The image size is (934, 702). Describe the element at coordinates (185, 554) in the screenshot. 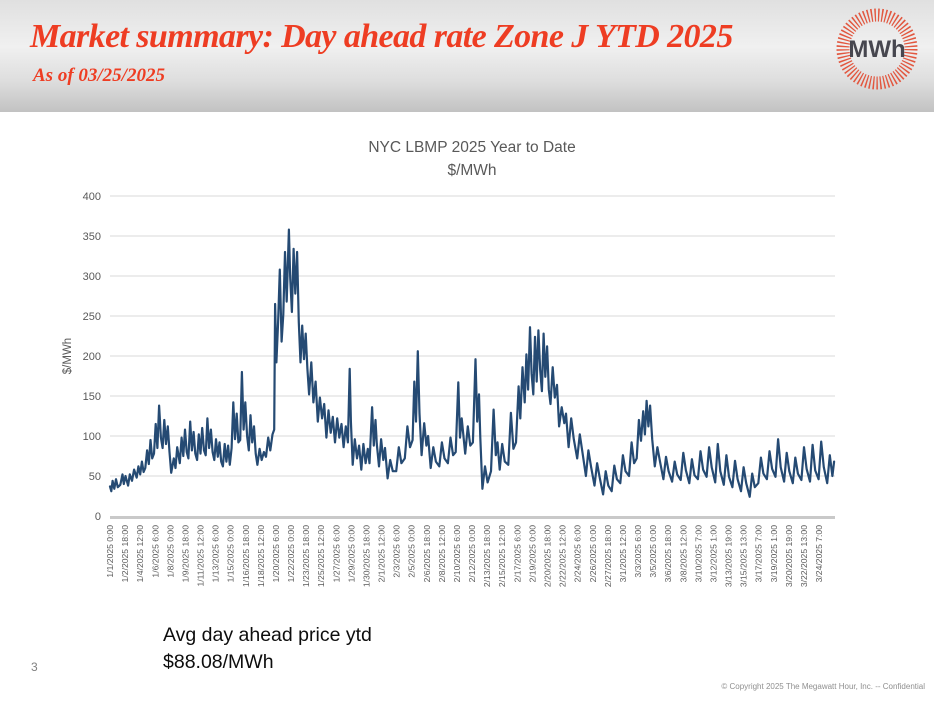

I see `x-tick-label: 1/9/2025 18:00` at that location.